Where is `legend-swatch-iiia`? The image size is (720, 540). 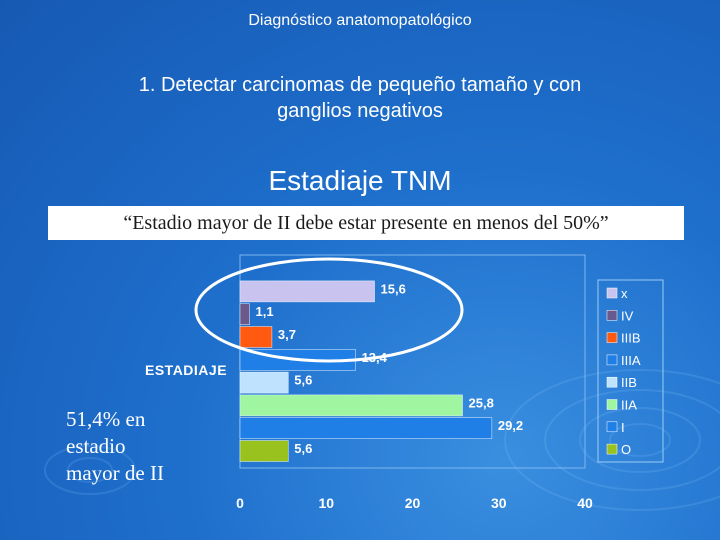 legend-swatch-iiia is located at coordinates (612, 360).